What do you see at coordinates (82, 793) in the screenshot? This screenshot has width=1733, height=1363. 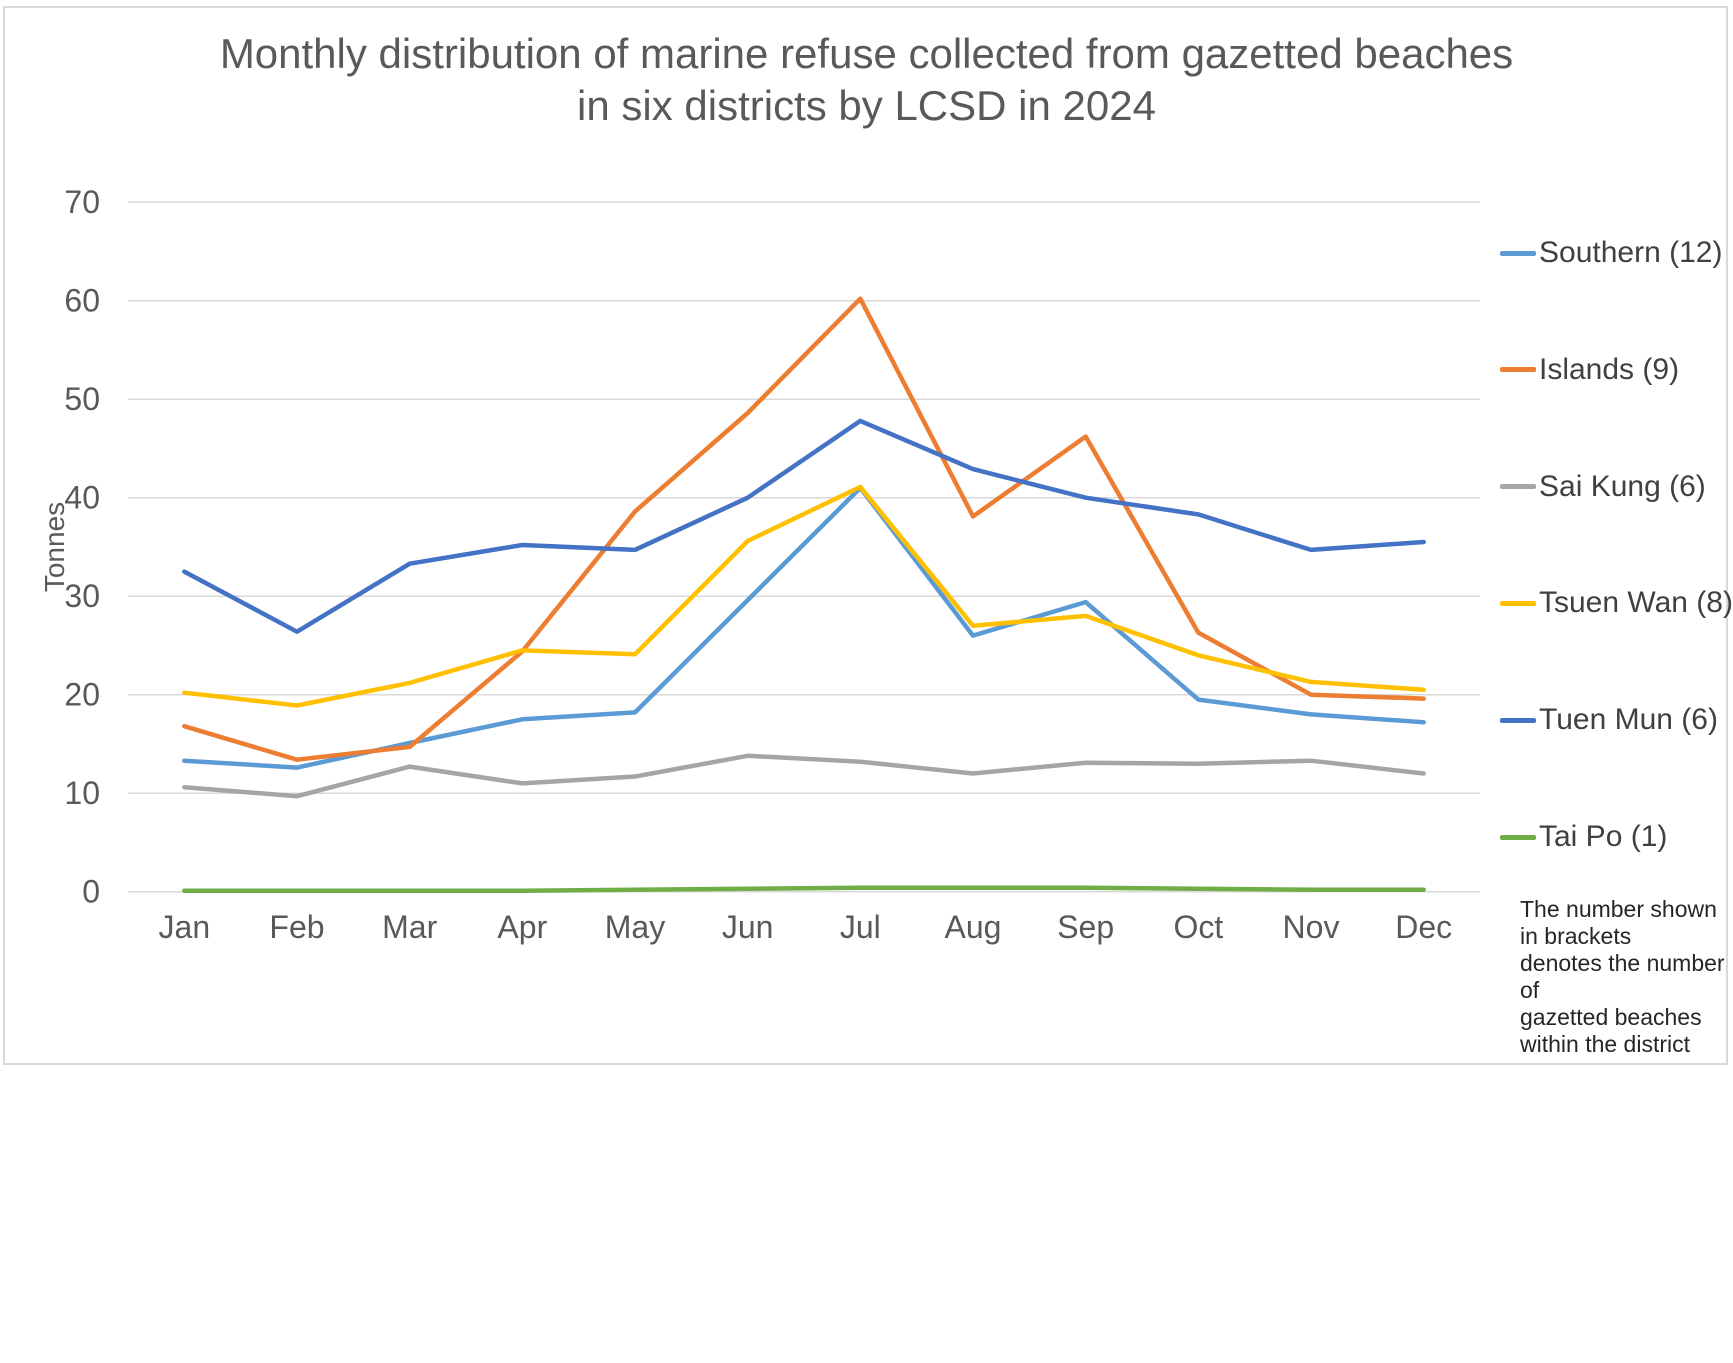 I see `y-tick-label-10: 10` at bounding box center [82, 793].